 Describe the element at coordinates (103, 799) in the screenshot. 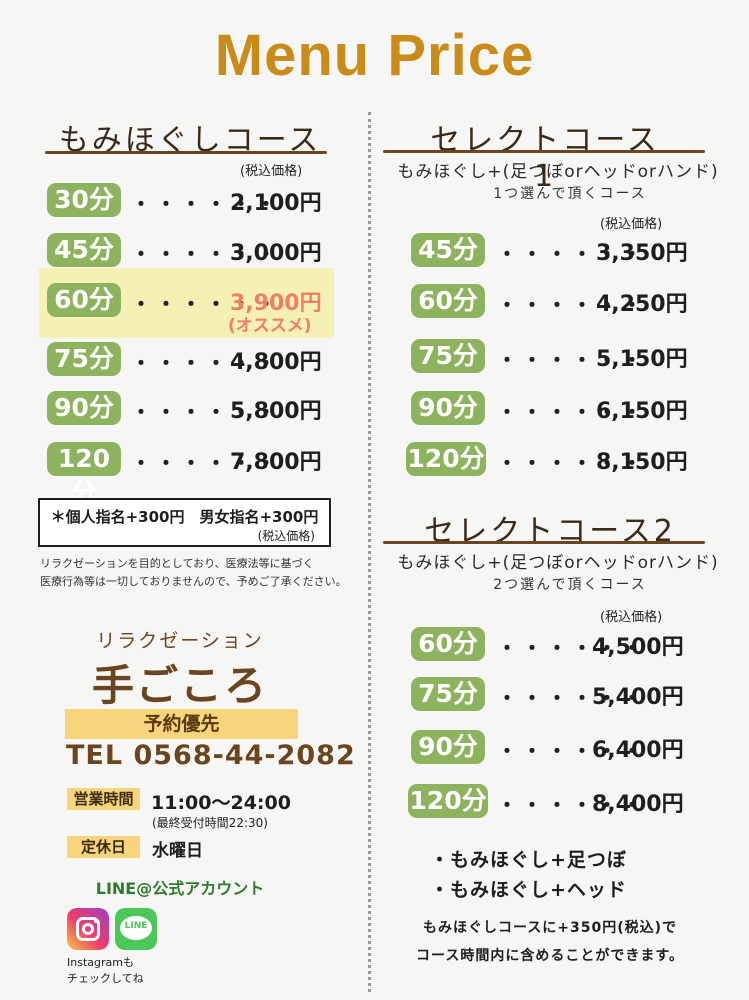

I see `hours-label: 営業時間` at that location.